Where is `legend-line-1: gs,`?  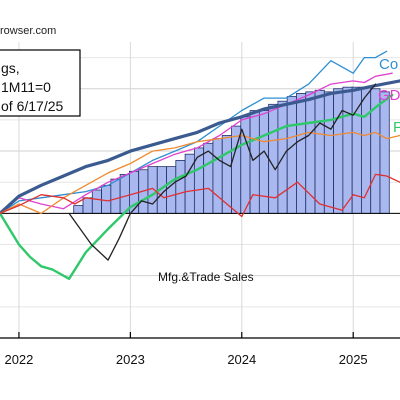 legend-line-1: gs, is located at coordinates (10, 68).